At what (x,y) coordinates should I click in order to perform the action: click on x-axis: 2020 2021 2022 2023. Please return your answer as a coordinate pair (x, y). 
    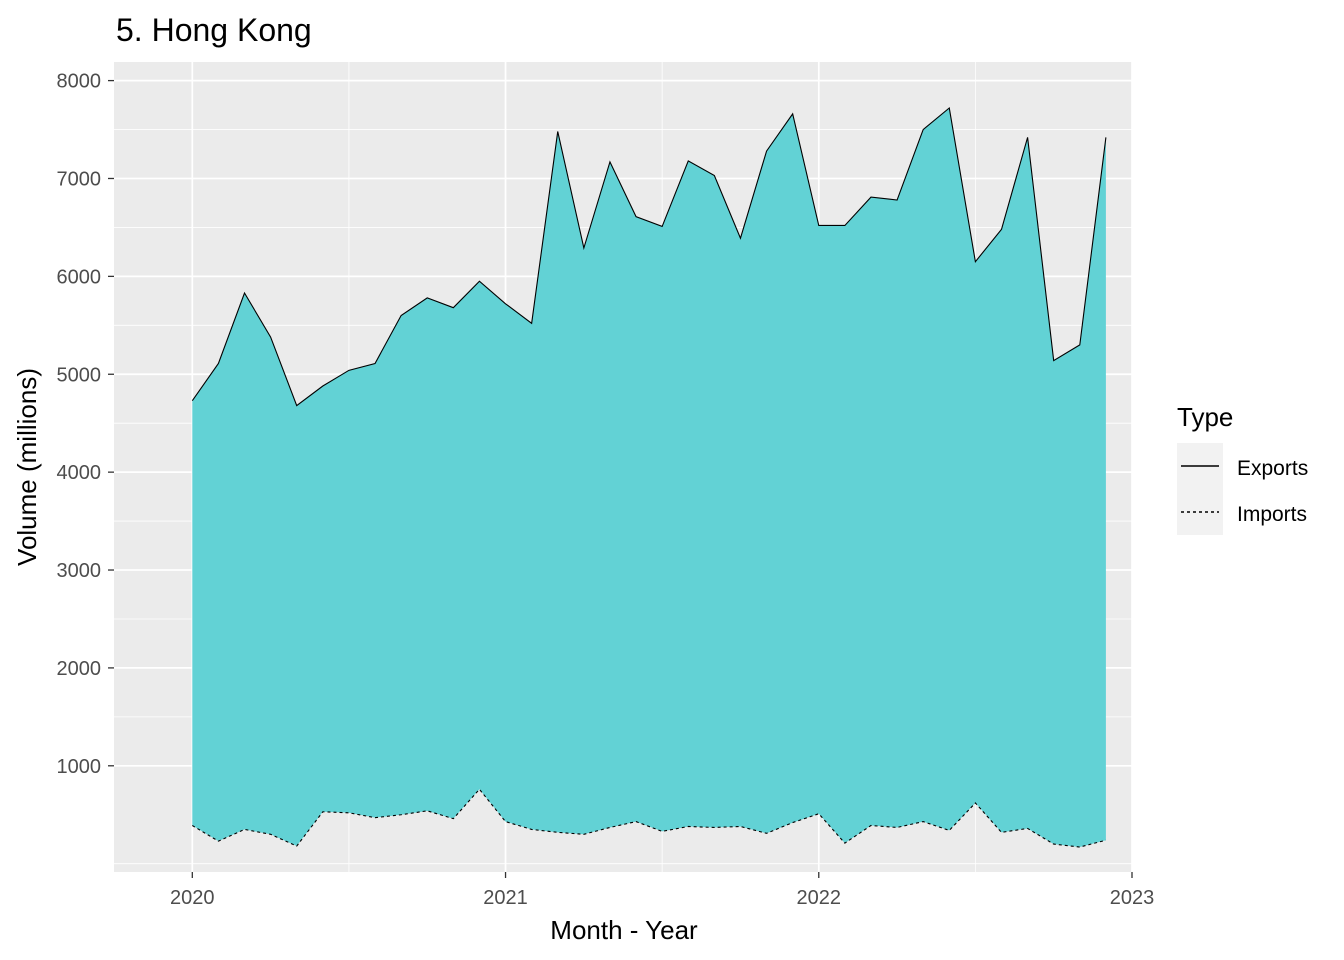
    Looking at the image, I should click on (662, 890).